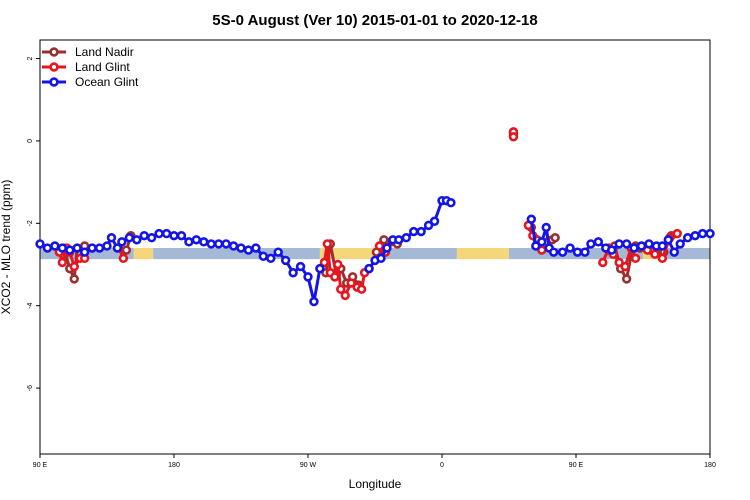 The image size is (750, 500). I want to click on legend-label: Land Nadir, so click(104, 52).